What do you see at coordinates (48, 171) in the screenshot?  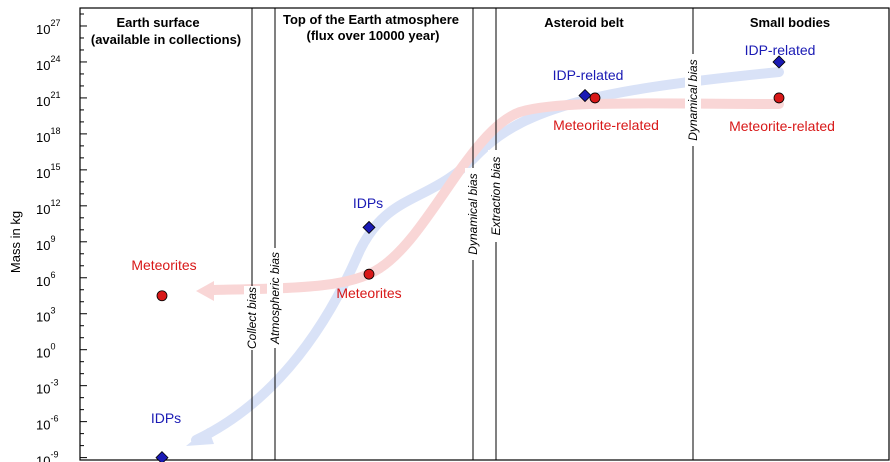 I see `y-tick-label: 10¹⁵` at bounding box center [48, 171].